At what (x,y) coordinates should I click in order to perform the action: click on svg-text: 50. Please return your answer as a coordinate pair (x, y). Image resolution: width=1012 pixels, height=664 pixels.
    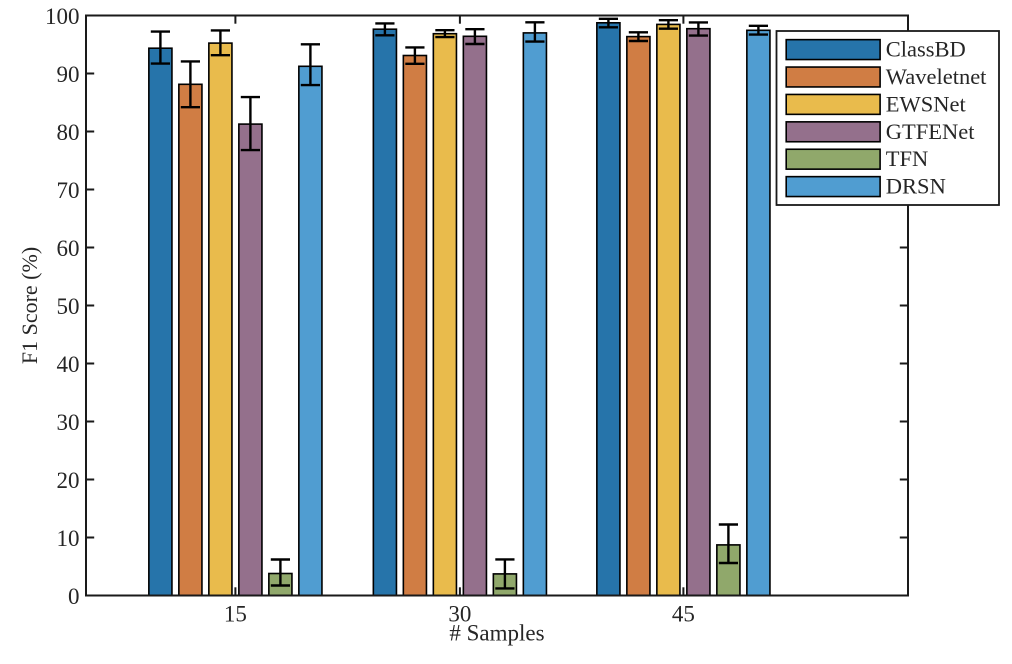
    Looking at the image, I should click on (68, 306).